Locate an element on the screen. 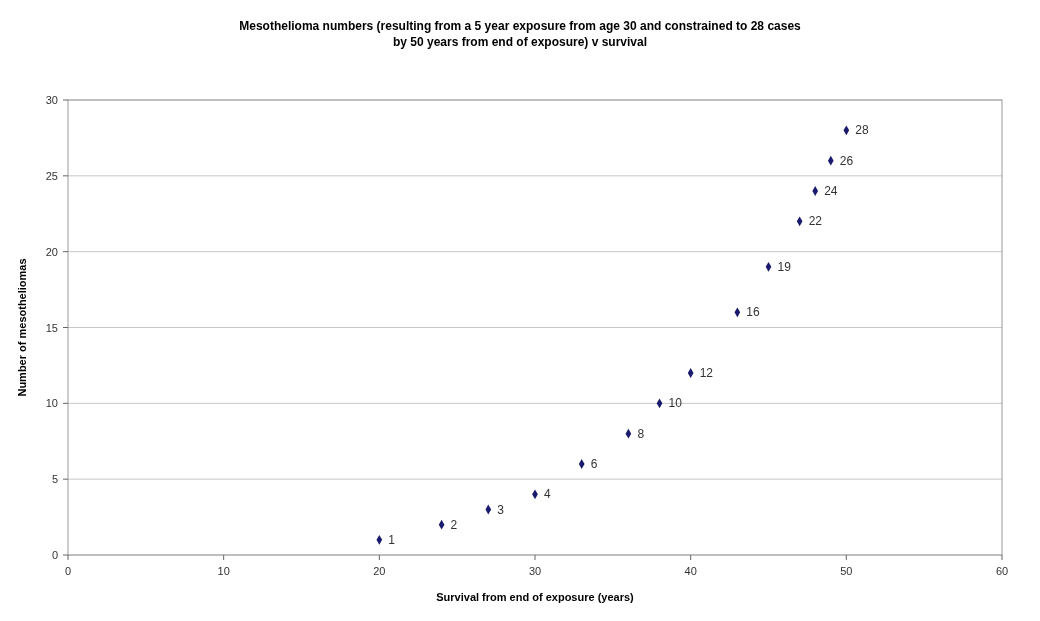 This screenshot has width=1040, height=621. y-axis-title: Number of mesotheliomas is located at coordinates (22, 327).